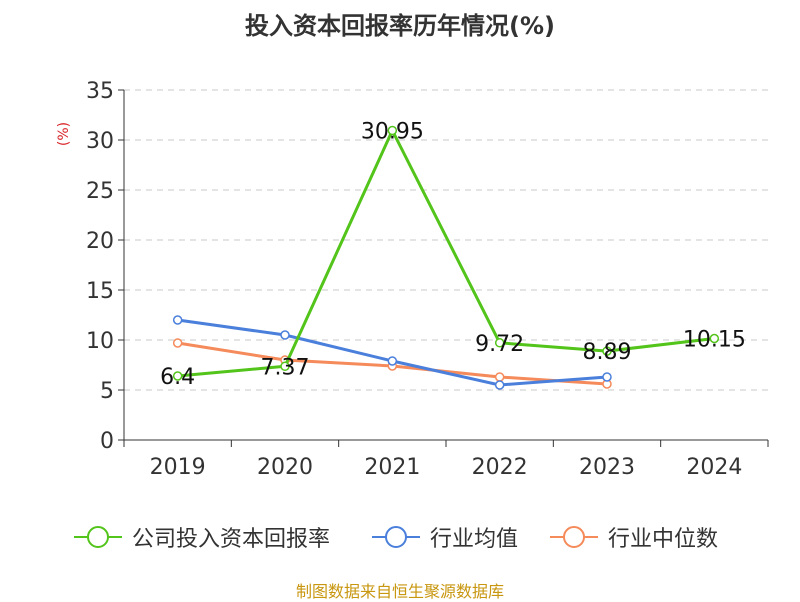  I want to click on data-label-2020: 7.37, so click(285, 367).